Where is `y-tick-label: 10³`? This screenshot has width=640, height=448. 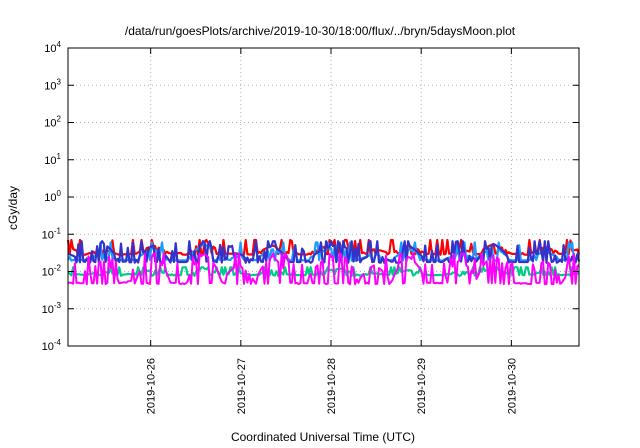
y-tick-label: 10³ is located at coordinates (52, 84).